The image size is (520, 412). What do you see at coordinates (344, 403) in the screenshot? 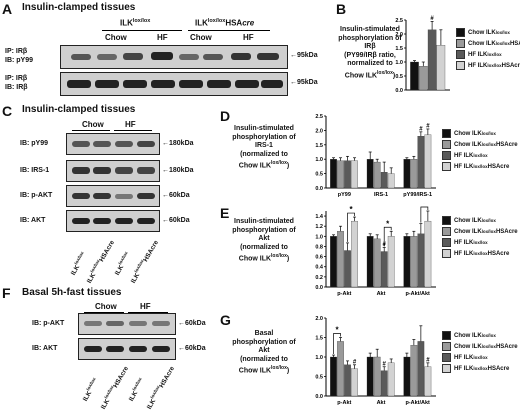
I see `x-tick-label: p-Akt` at bounding box center [344, 403].